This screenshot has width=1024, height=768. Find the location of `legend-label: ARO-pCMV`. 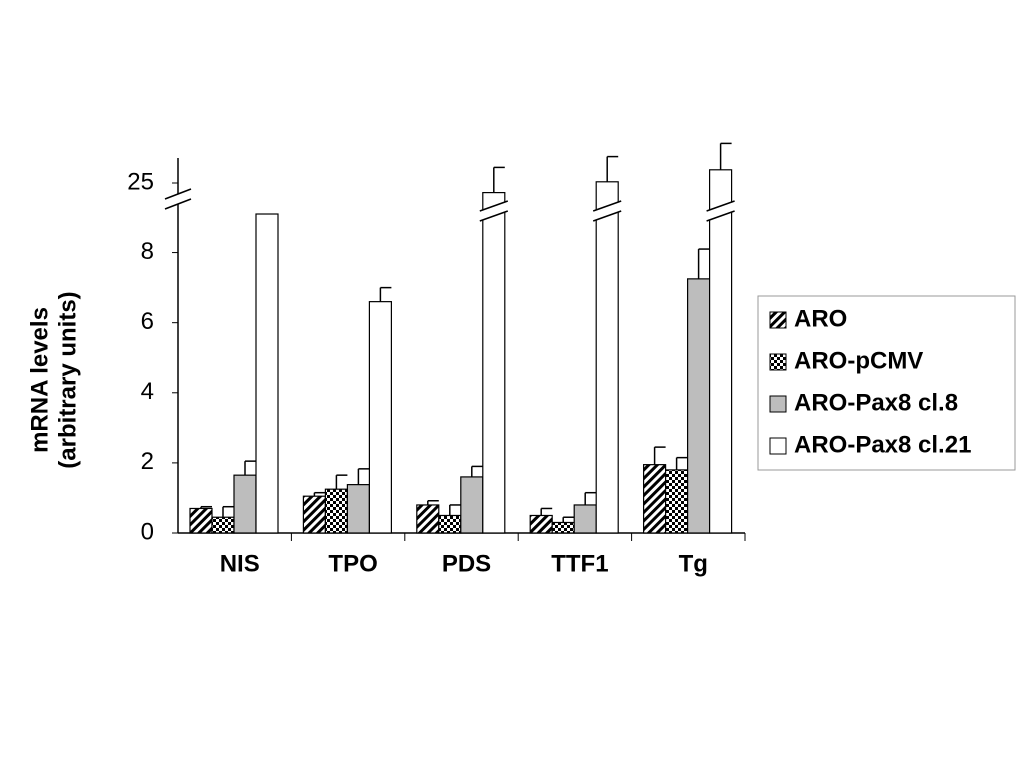

legend-label: ARO-pCMV is located at coordinates (858, 360).